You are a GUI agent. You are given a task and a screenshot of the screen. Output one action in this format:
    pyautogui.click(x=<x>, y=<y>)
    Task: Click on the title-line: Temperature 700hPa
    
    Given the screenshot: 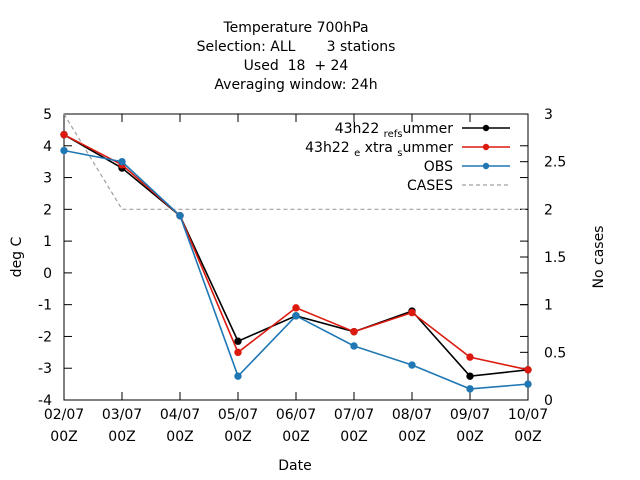 What is the action you would take?
    pyautogui.click(x=295, y=28)
    